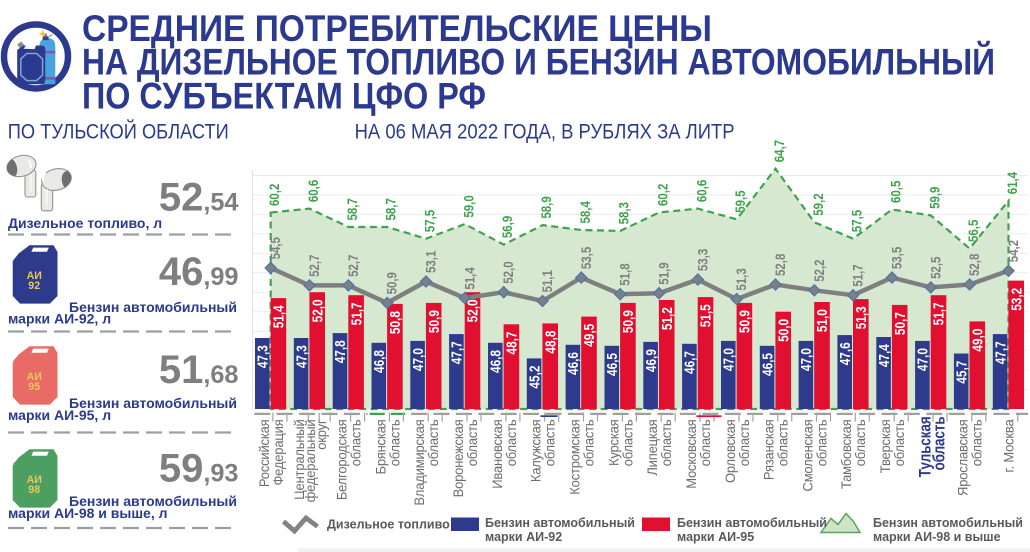 The width and height of the screenshot is (1030, 552). Describe the element at coordinates (702, 260) in the screenshot. I see `svg-text: 53,3` at that location.